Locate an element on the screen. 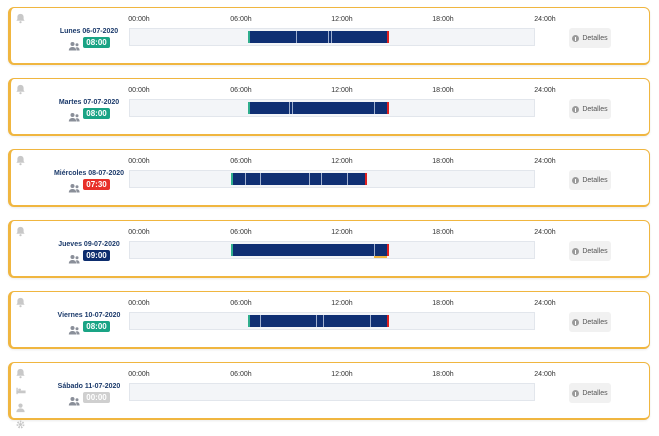 The width and height of the screenshot is (659, 436). hours-badge: 09:00 is located at coordinates (96, 255).